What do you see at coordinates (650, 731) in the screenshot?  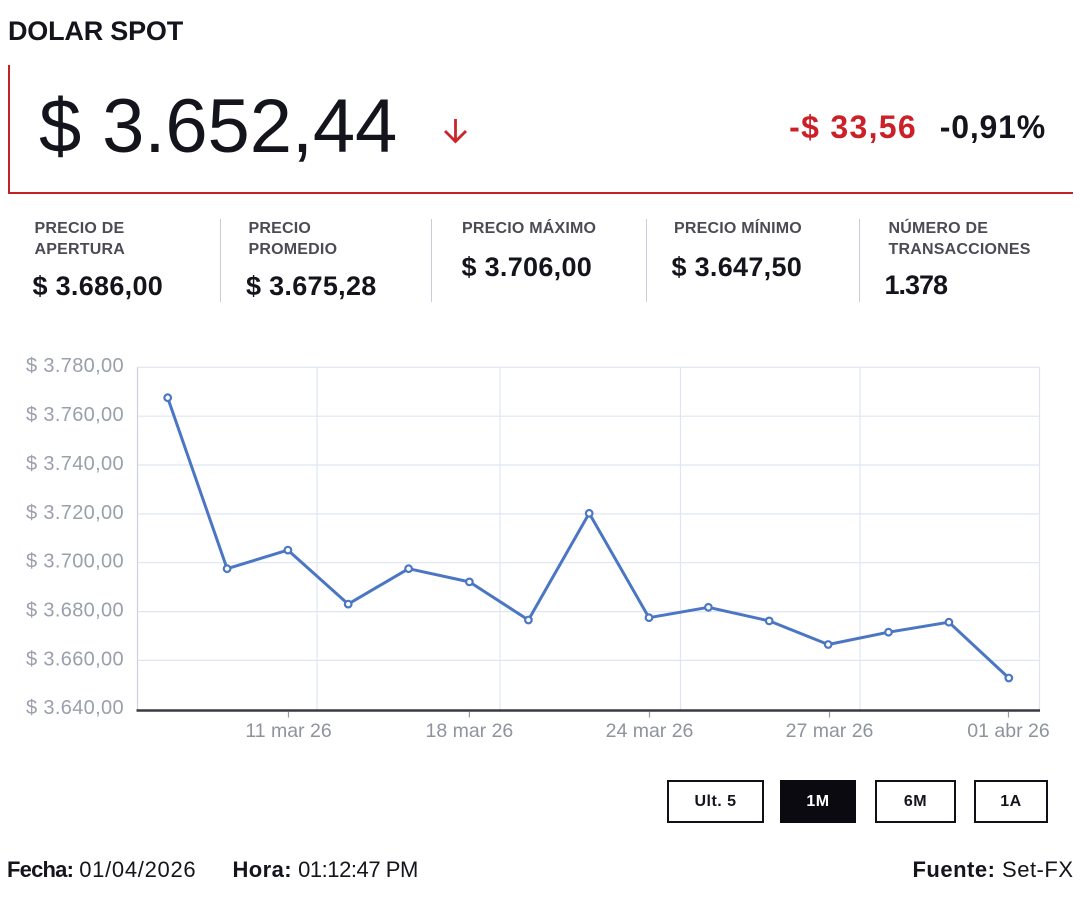 I see `svg-text: 24 mar 26` at bounding box center [650, 731].